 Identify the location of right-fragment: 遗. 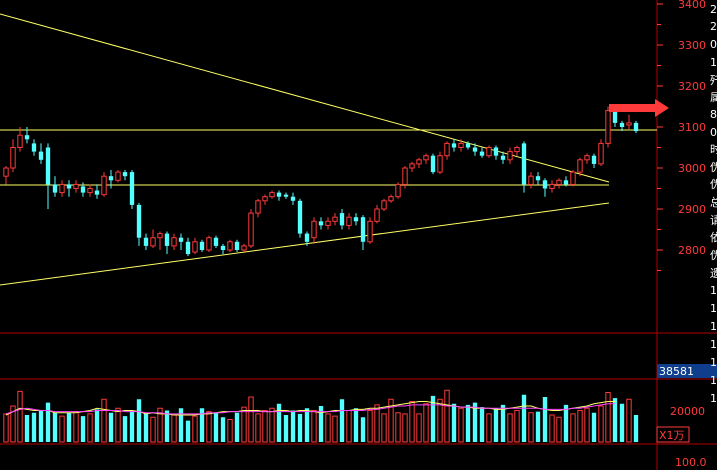
(713, 273).